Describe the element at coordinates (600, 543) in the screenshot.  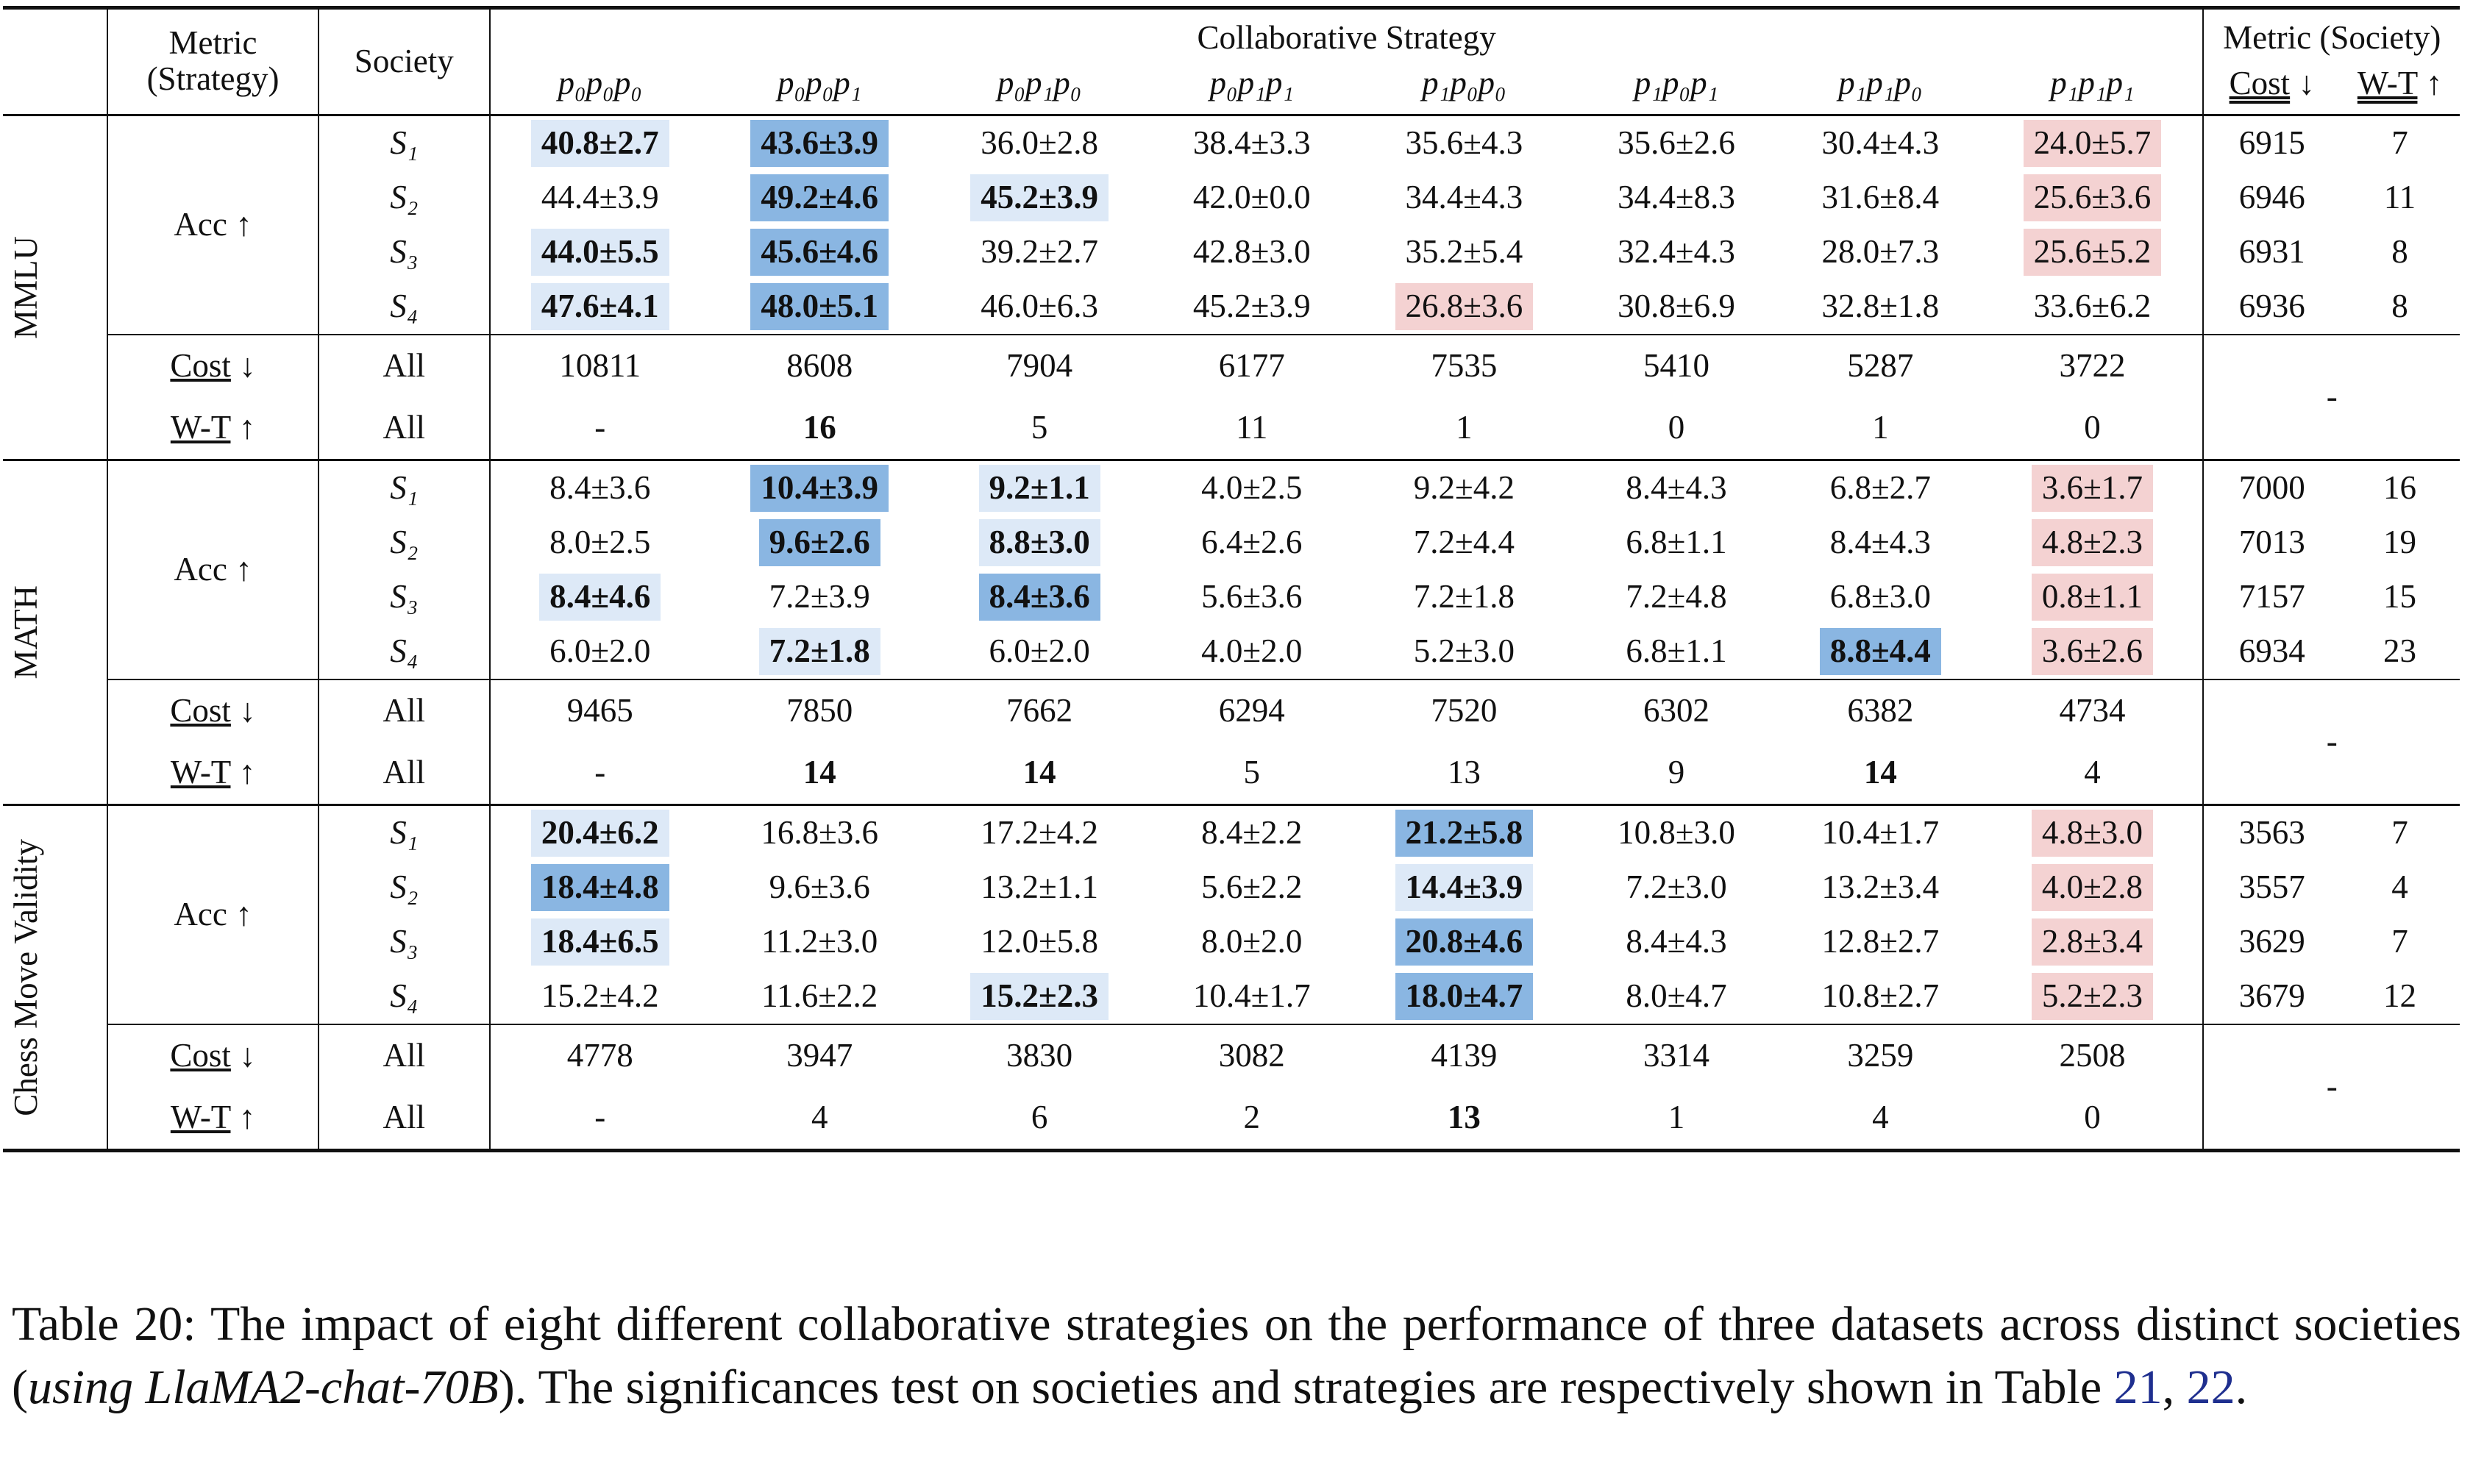
I see `acc-cell: 8.0±2.5` at that location.